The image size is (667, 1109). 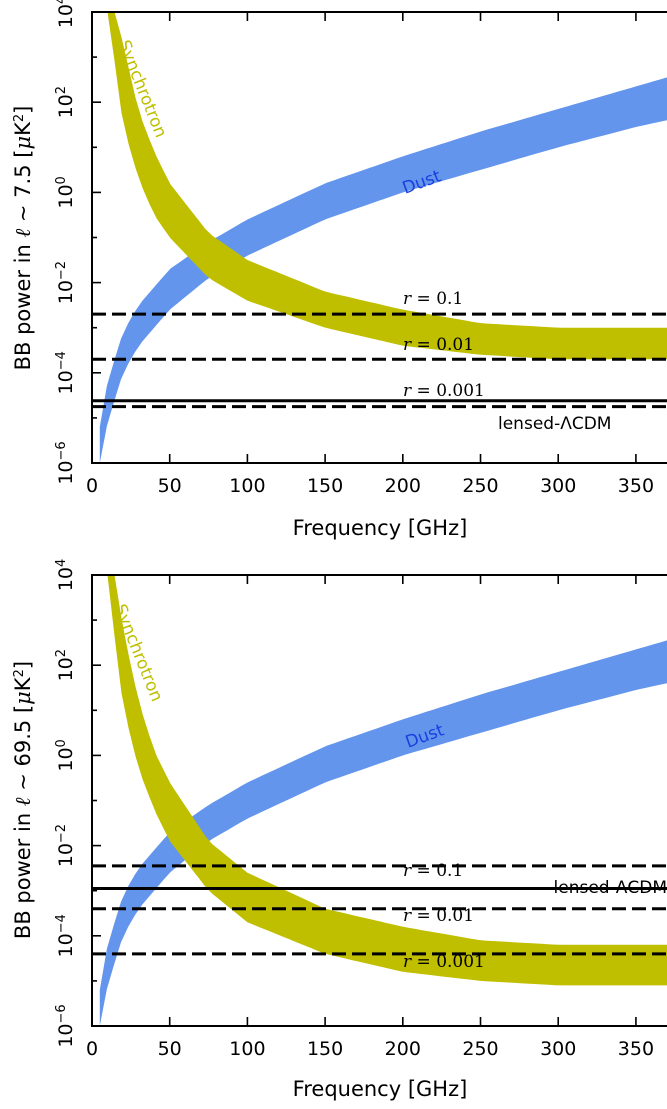 I want to click on y-axis-title-bottom: BB power in ℓ ∼ 69.5 [μK2], so click(x=23, y=800).